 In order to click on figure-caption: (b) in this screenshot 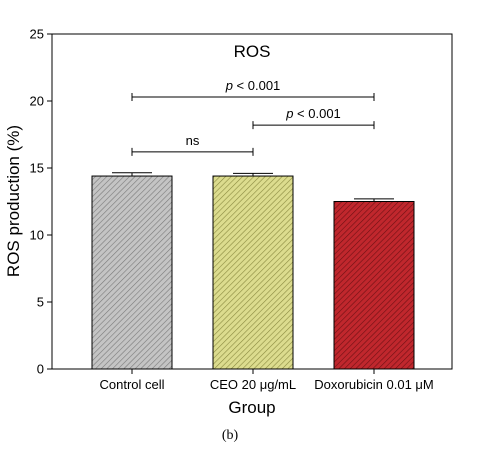, I will do `click(230, 435)`.